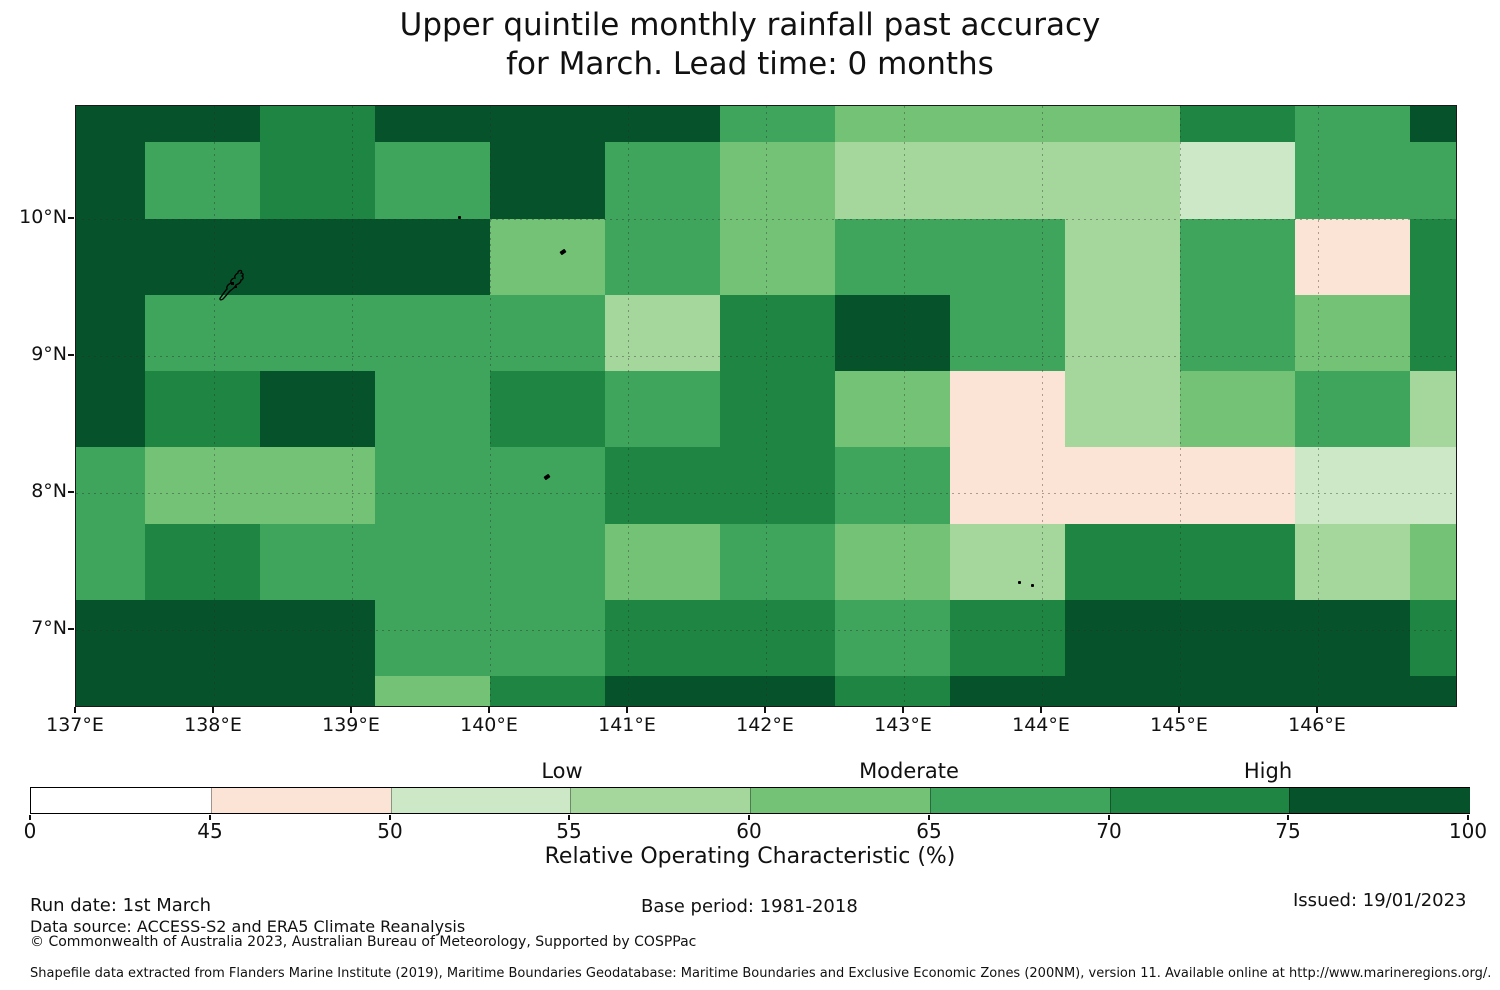  What do you see at coordinates (749, 906) in the screenshot?
I see `footer-base-period: Base period: 1981-2018` at bounding box center [749, 906].